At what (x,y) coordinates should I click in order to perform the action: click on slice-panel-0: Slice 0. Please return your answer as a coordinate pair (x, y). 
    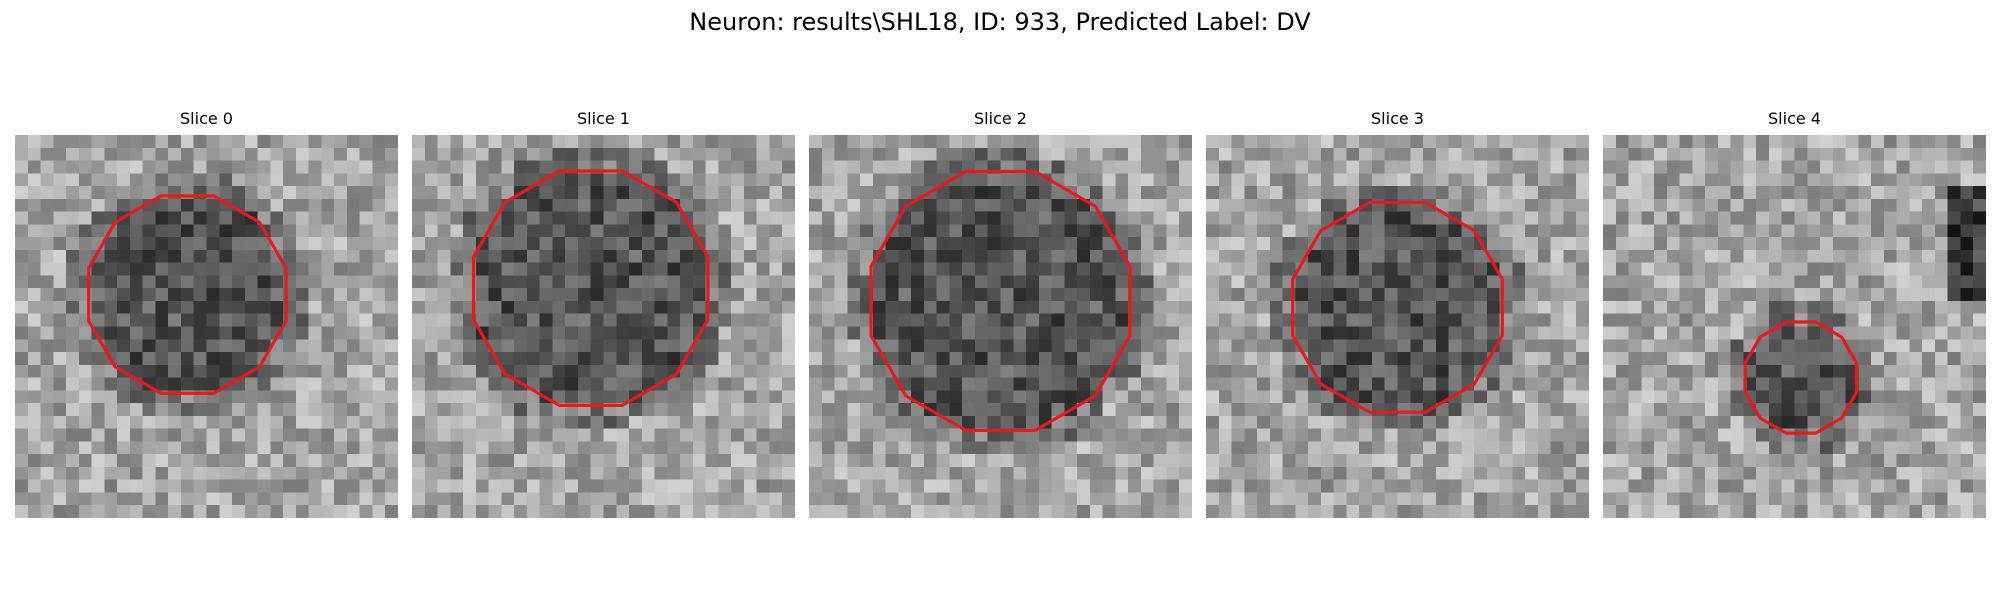
    Looking at the image, I should click on (206, 316).